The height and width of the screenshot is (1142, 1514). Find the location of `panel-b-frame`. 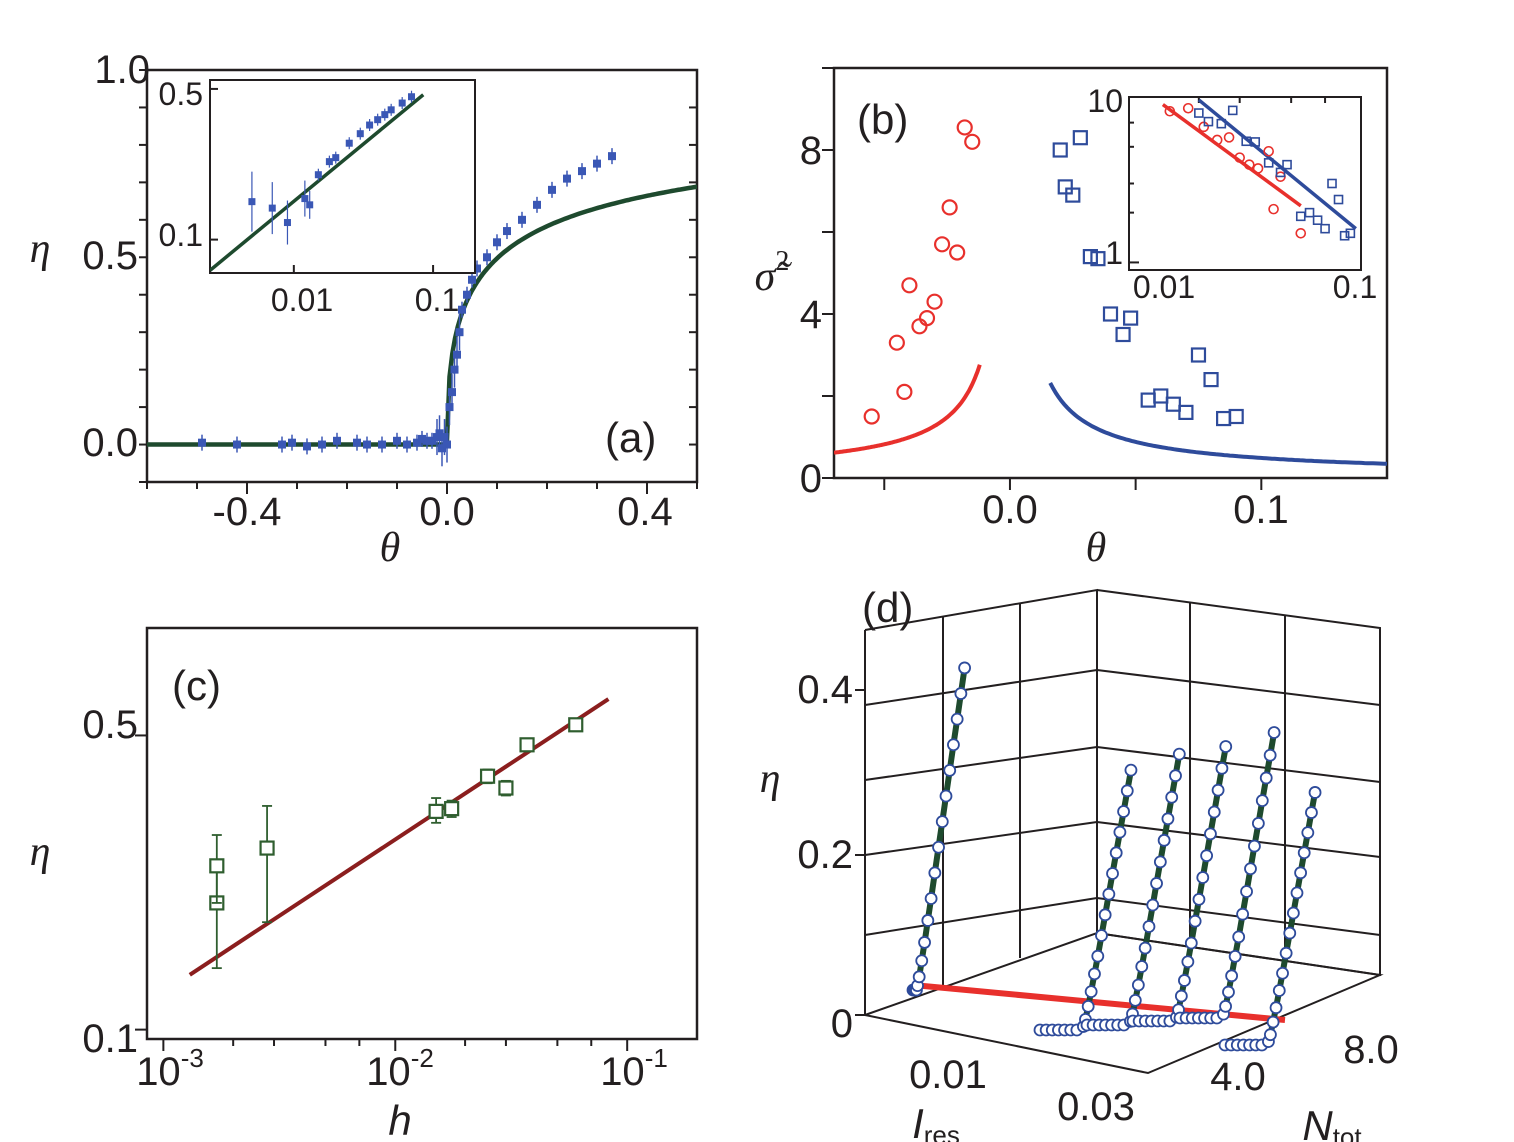

panel-b-frame is located at coordinates (1110, 273).